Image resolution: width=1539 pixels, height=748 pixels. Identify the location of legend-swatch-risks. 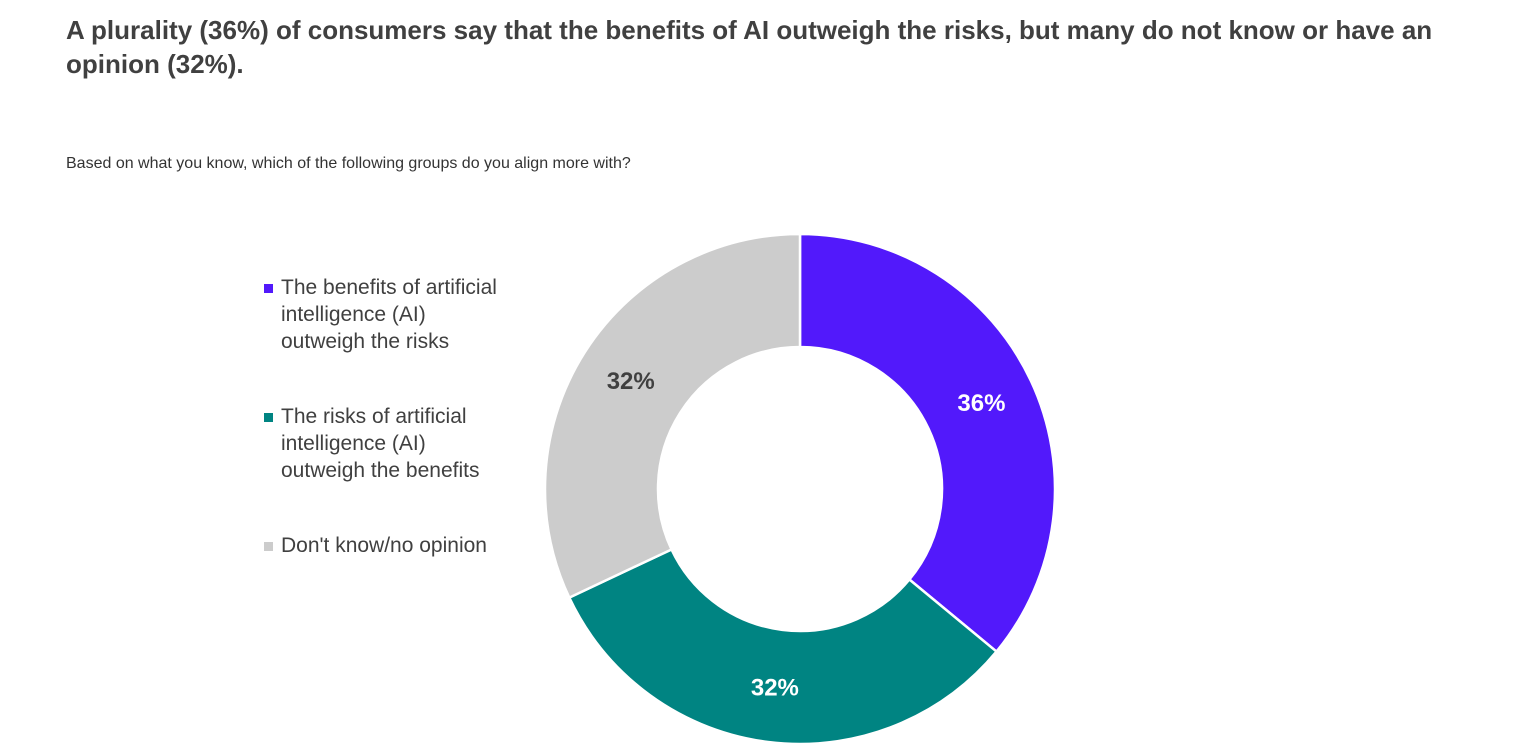
(268, 417).